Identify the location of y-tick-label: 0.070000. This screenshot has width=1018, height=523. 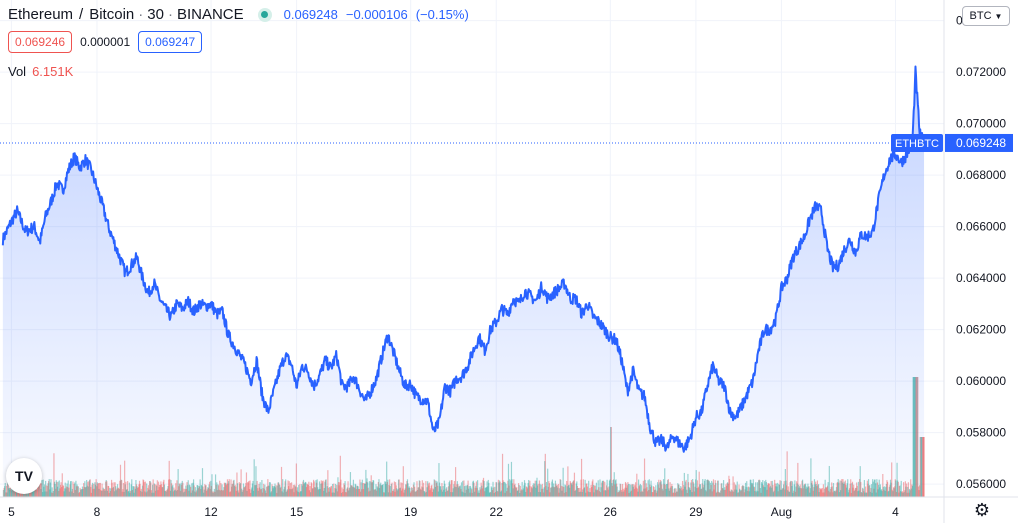
(981, 124).